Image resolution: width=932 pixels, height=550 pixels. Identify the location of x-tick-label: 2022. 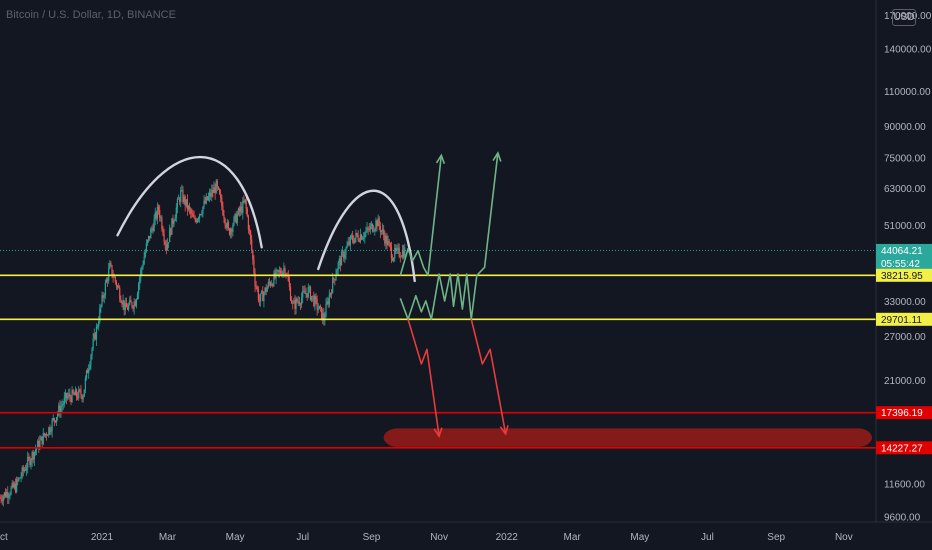
(507, 537).